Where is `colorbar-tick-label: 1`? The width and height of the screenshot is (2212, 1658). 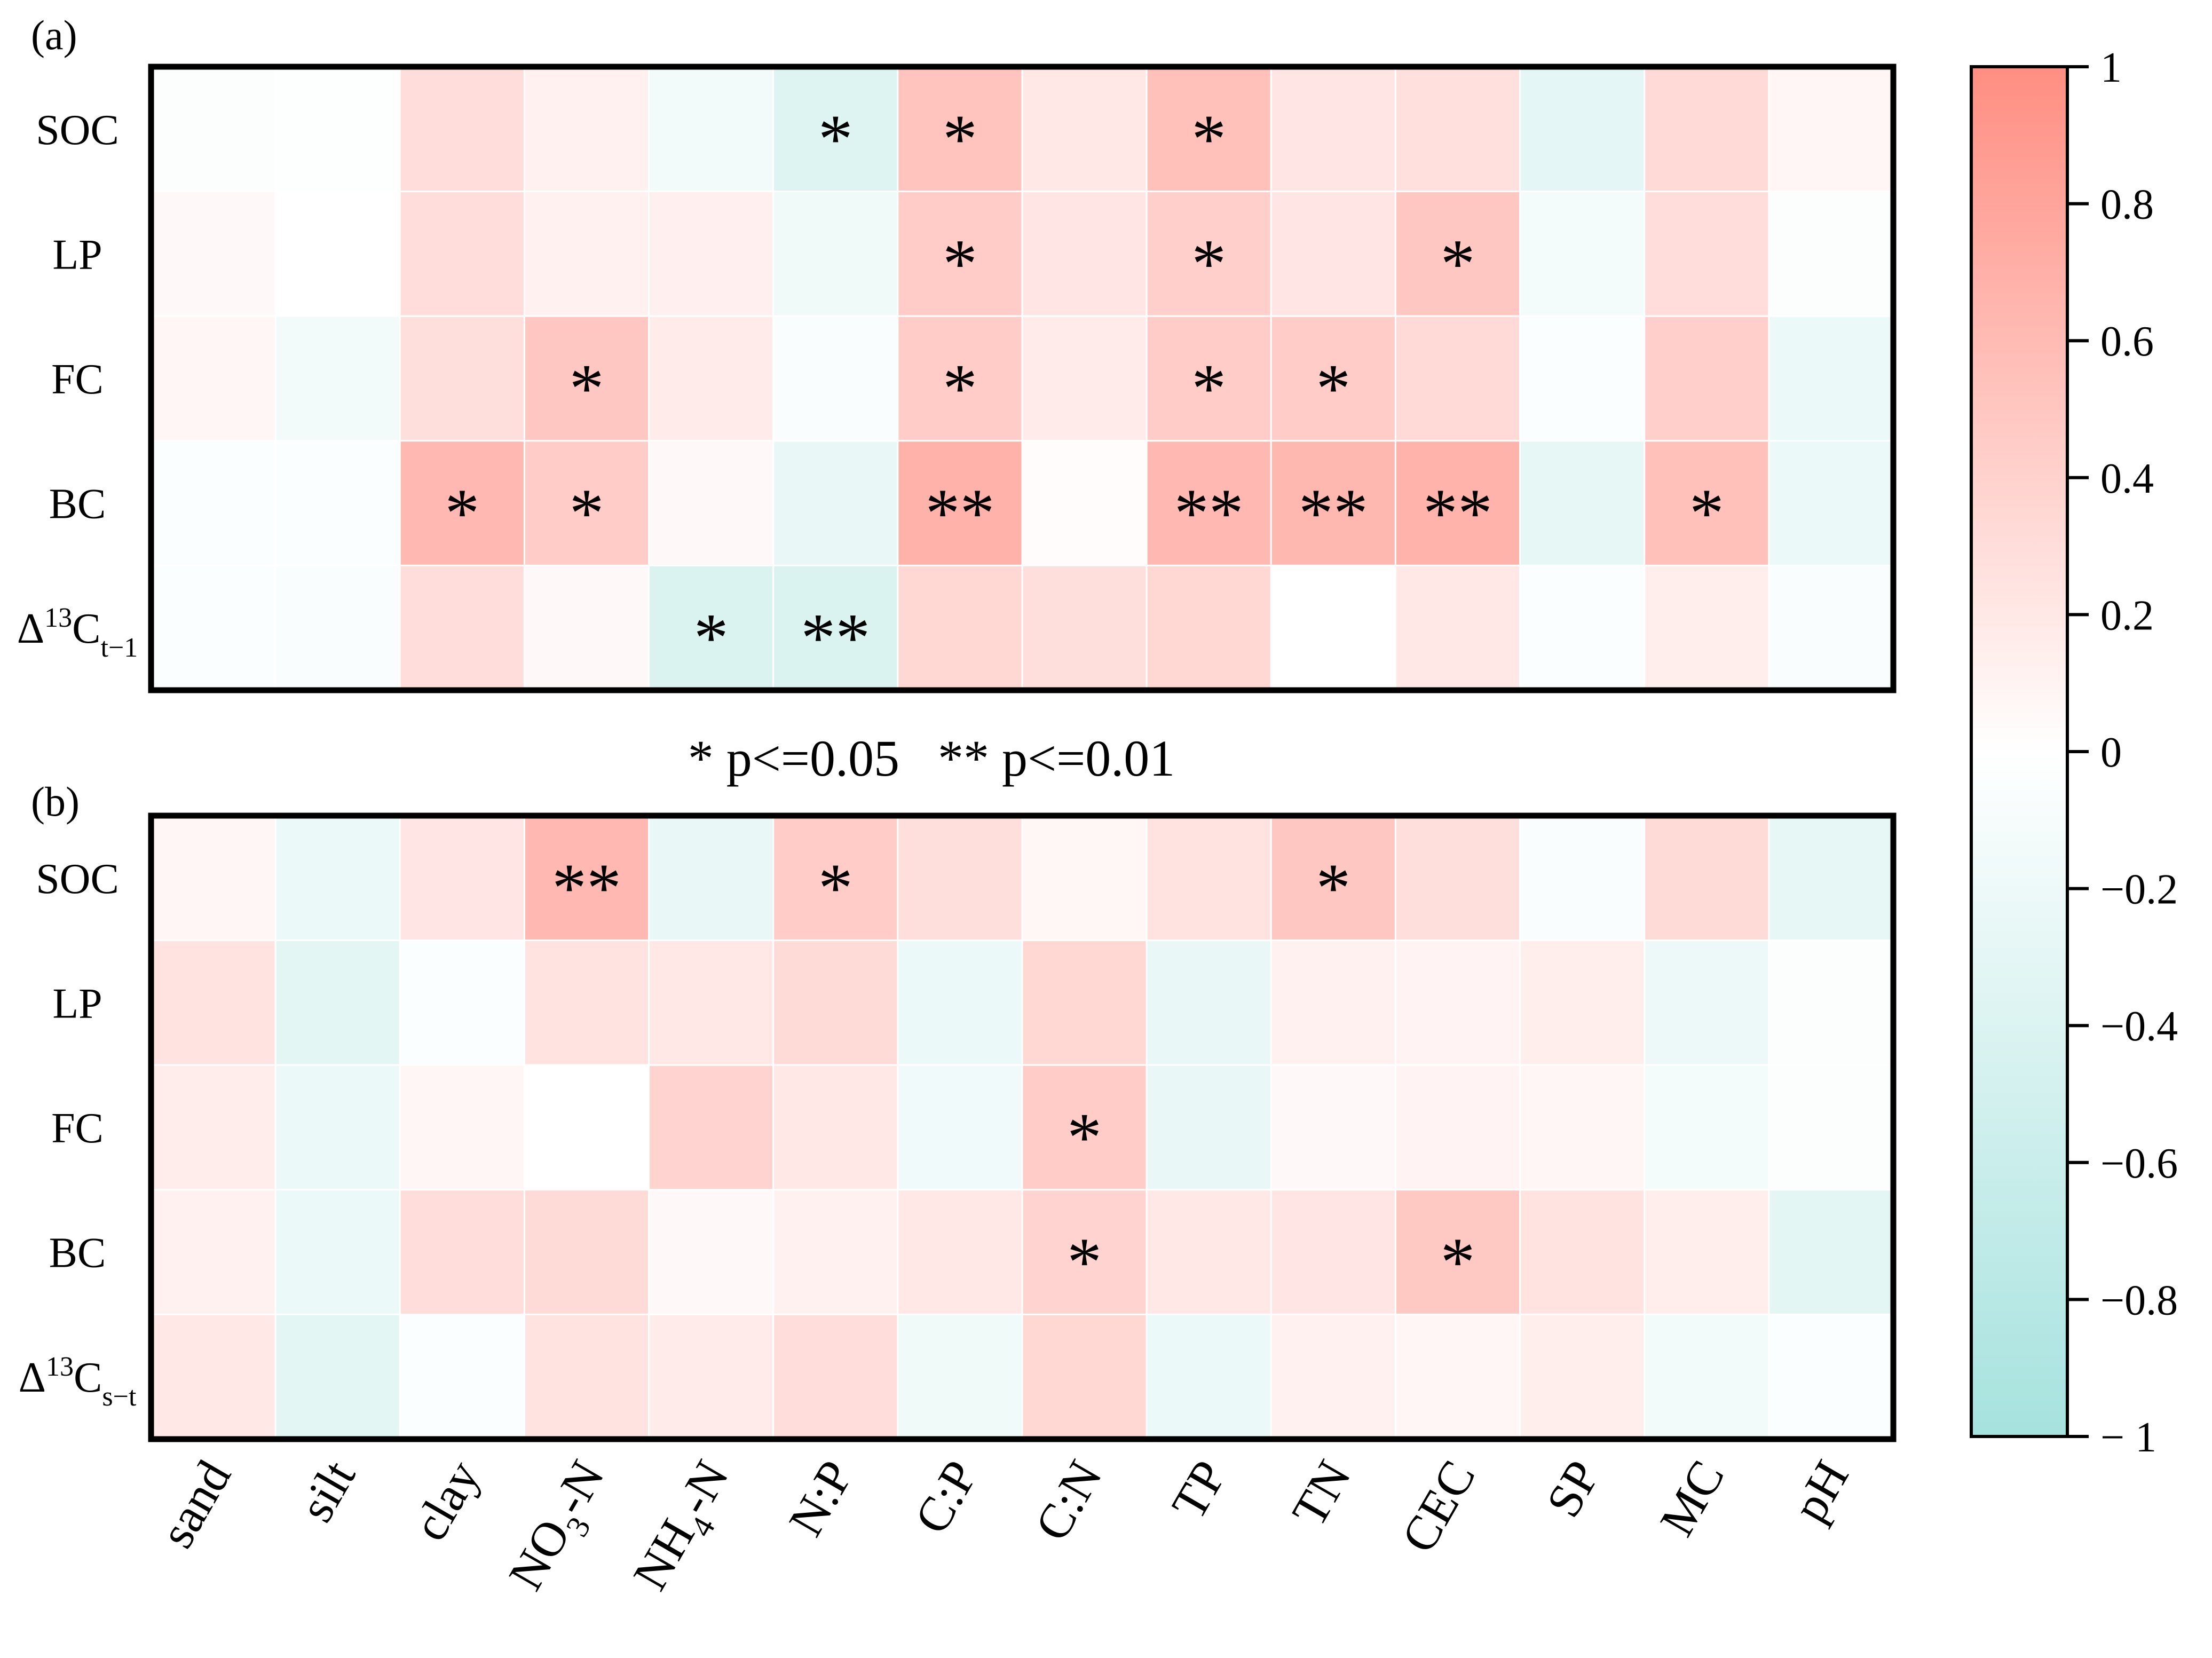
colorbar-tick-label: 1 is located at coordinates (2111, 68).